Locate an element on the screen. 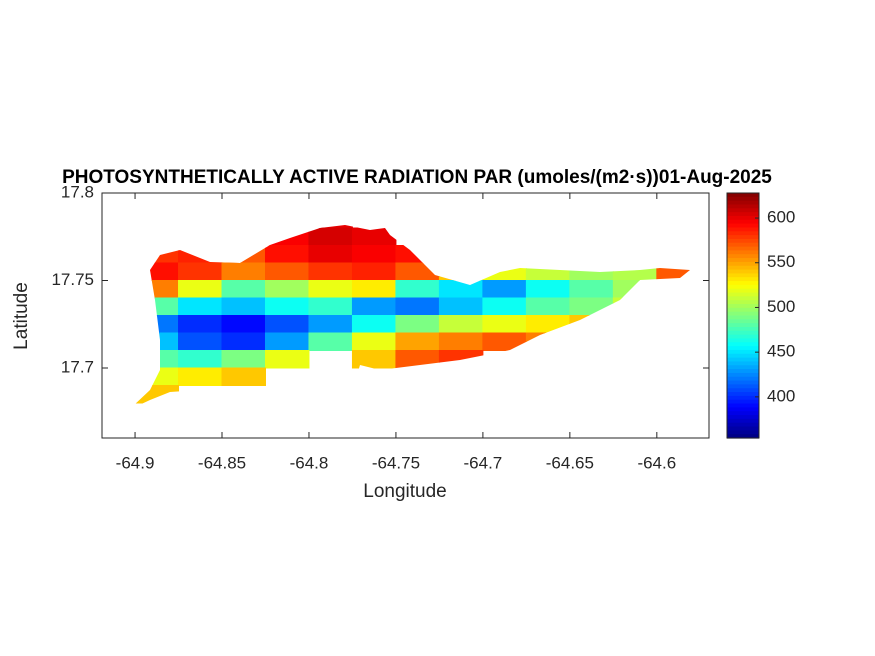  x-axis-label: Longitude is located at coordinates (404, 491).